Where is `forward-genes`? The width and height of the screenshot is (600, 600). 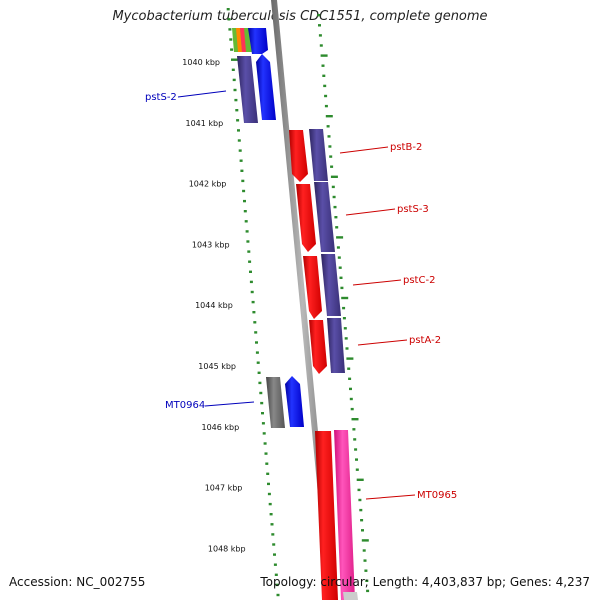
forward-genes is located at coordinates (270, 241).